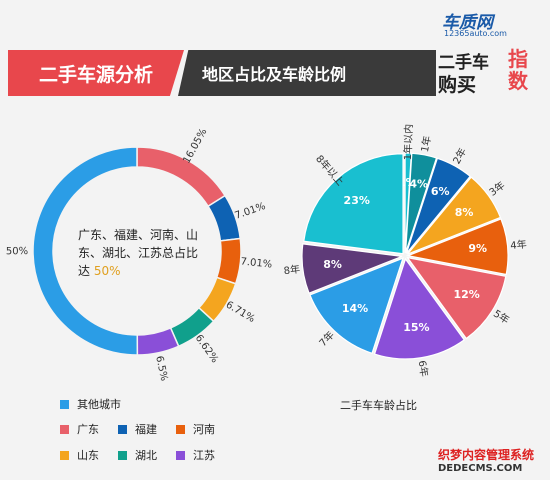 The width and height of the screenshot is (550, 480). I want to click on legend-item-1: 广东, so click(79, 429).